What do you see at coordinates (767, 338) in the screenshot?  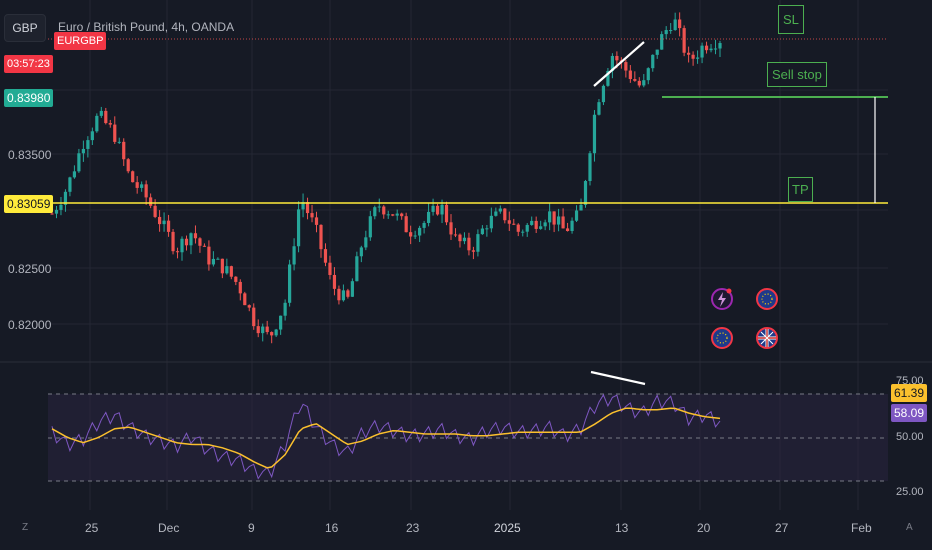 I see `uk-flag-icon` at bounding box center [767, 338].